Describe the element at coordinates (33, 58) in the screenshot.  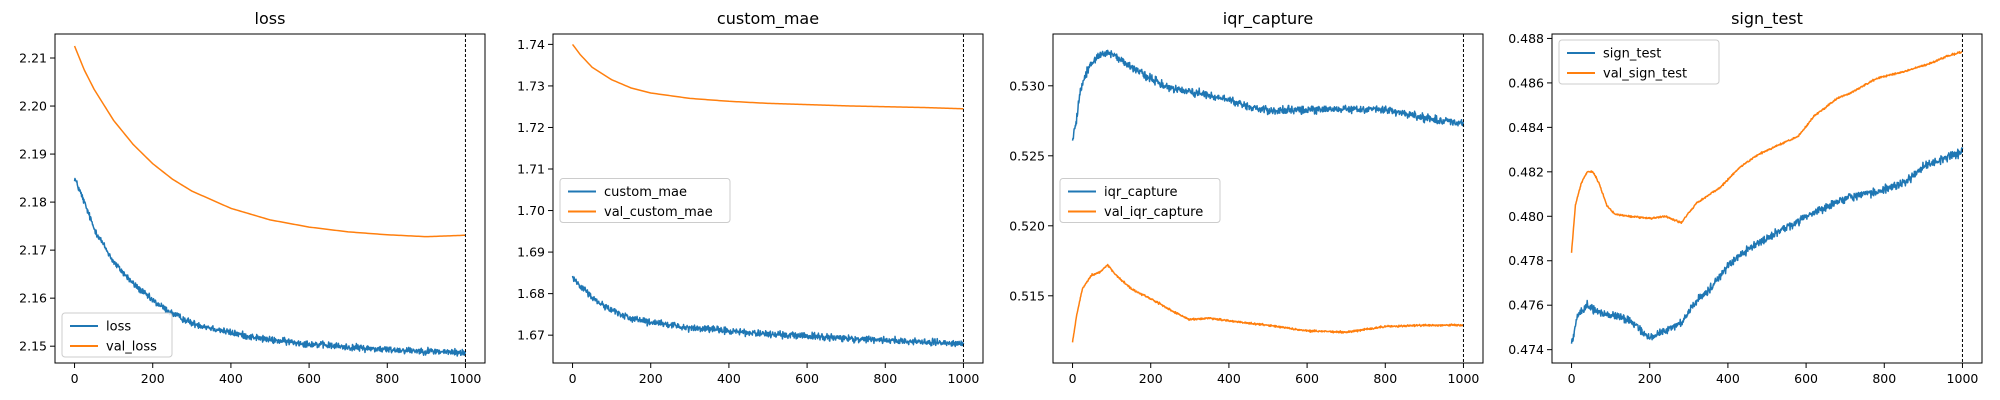
I see `y-tick-label: 2.21` at that location.